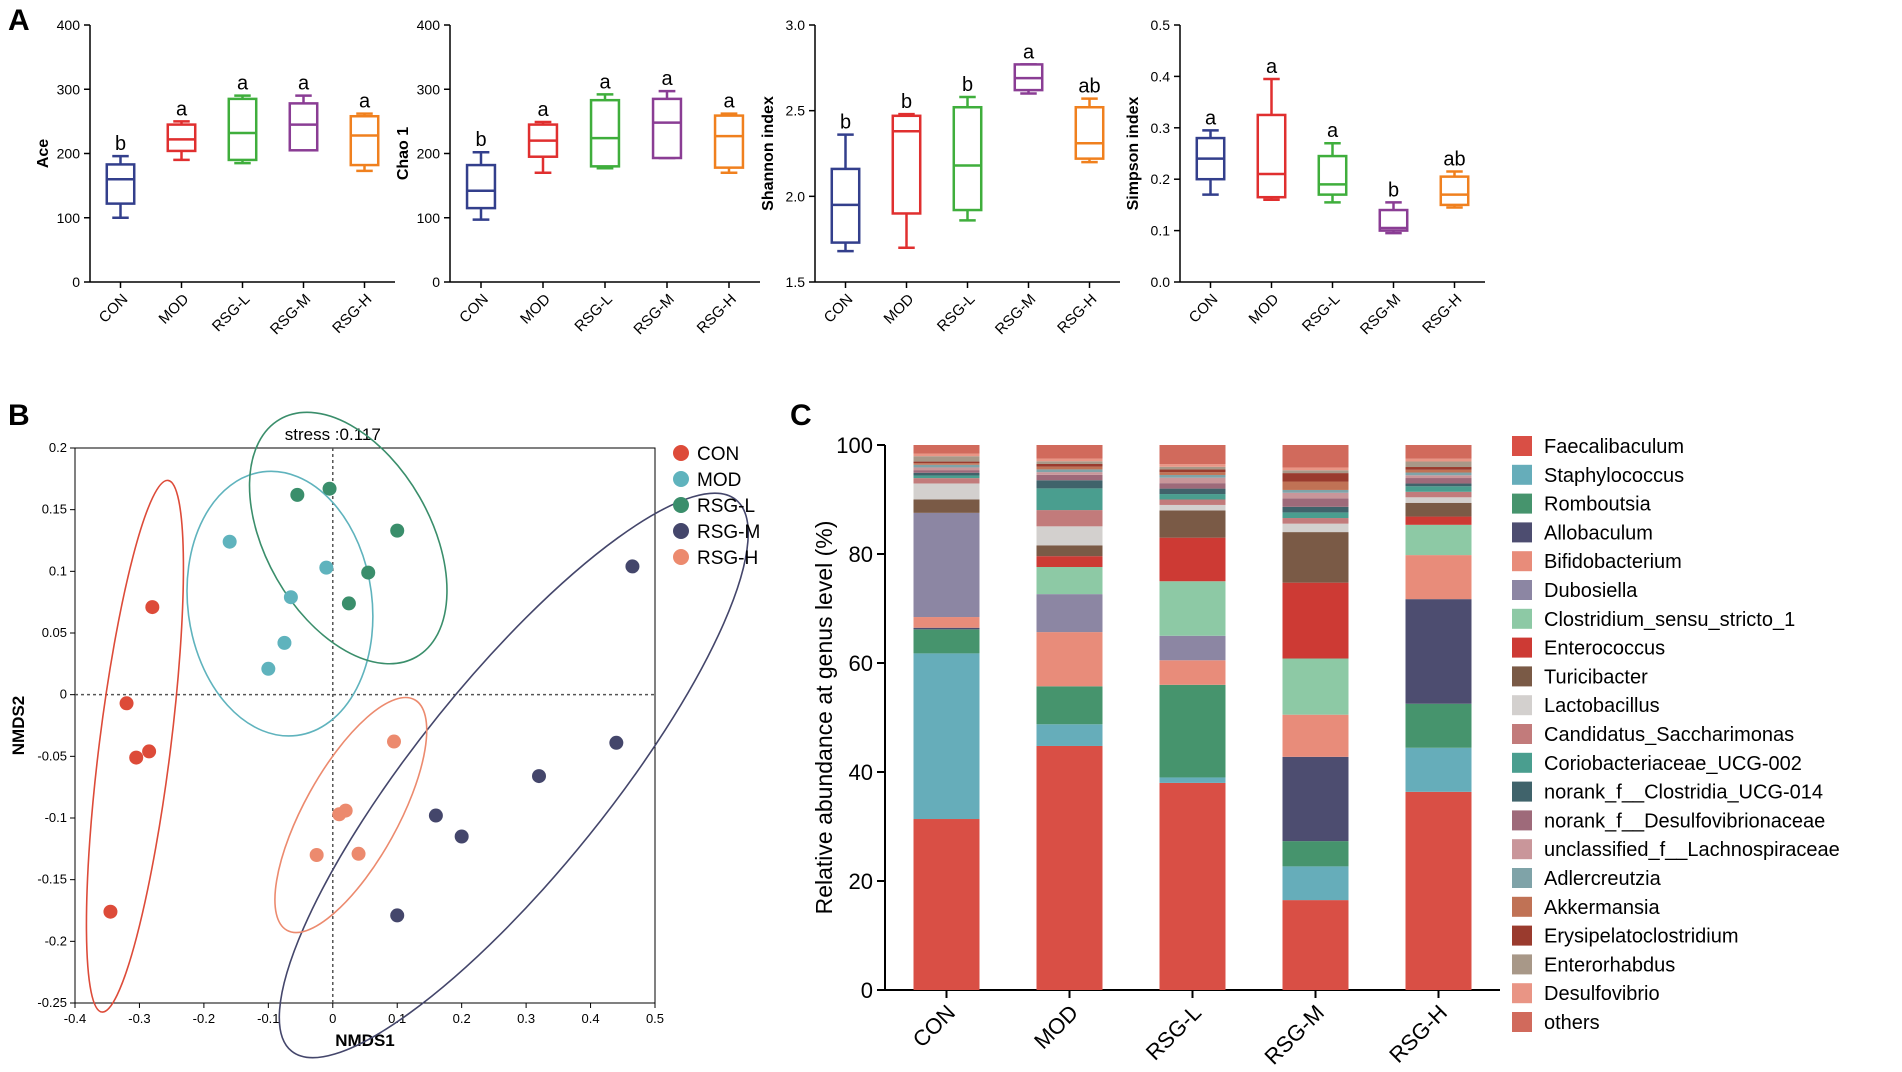  What do you see at coordinates (1614, 447) in the screenshot?
I see `legend-label: Faecalibaculum` at bounding box center [1614, 447].